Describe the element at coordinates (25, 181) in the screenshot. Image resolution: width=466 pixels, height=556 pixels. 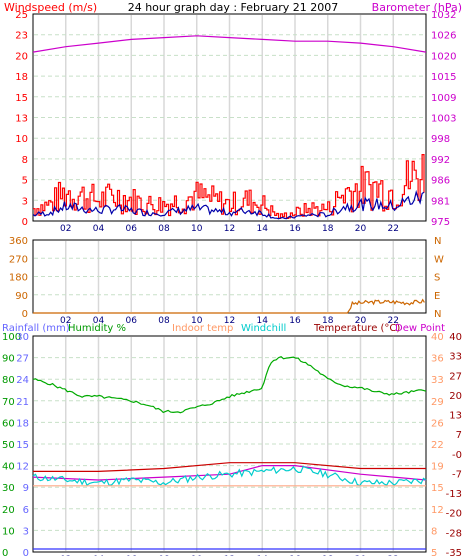
I see `windspeed-tick: 5` at that location.